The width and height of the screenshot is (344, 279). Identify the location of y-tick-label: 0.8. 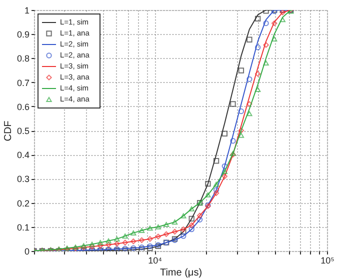
(23, 59).